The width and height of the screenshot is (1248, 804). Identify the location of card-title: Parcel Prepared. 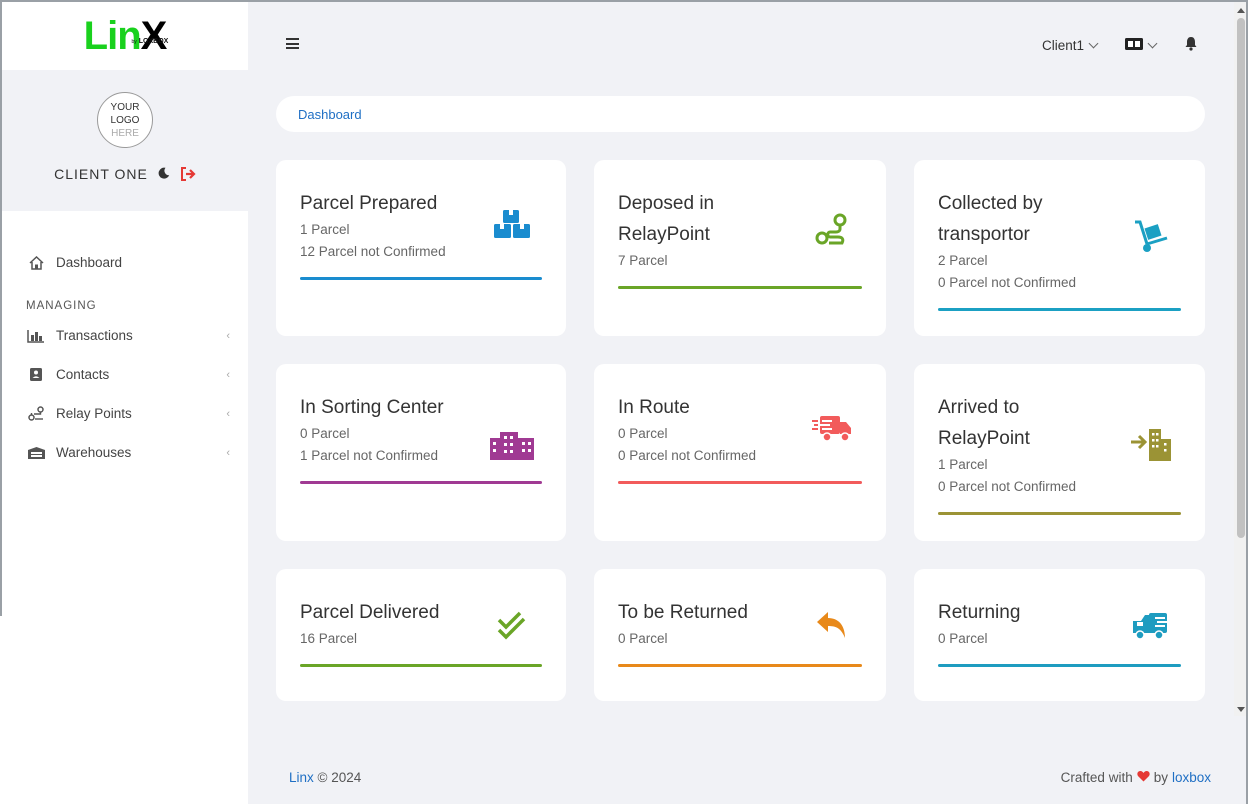
(369, 203).